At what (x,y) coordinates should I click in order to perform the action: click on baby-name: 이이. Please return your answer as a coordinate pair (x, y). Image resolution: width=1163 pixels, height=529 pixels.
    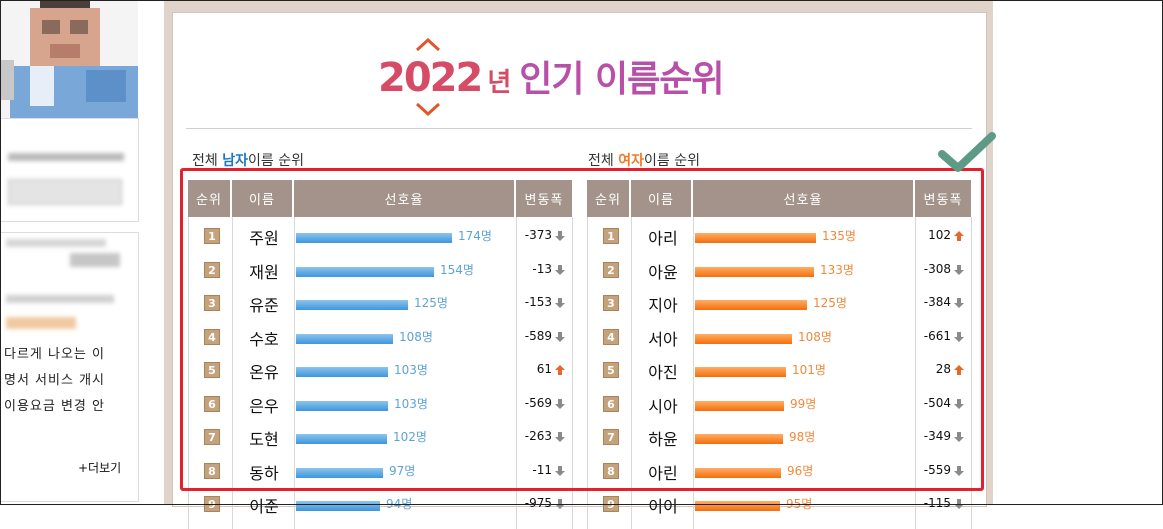
    Looking at the image, I should click on (663, 506).